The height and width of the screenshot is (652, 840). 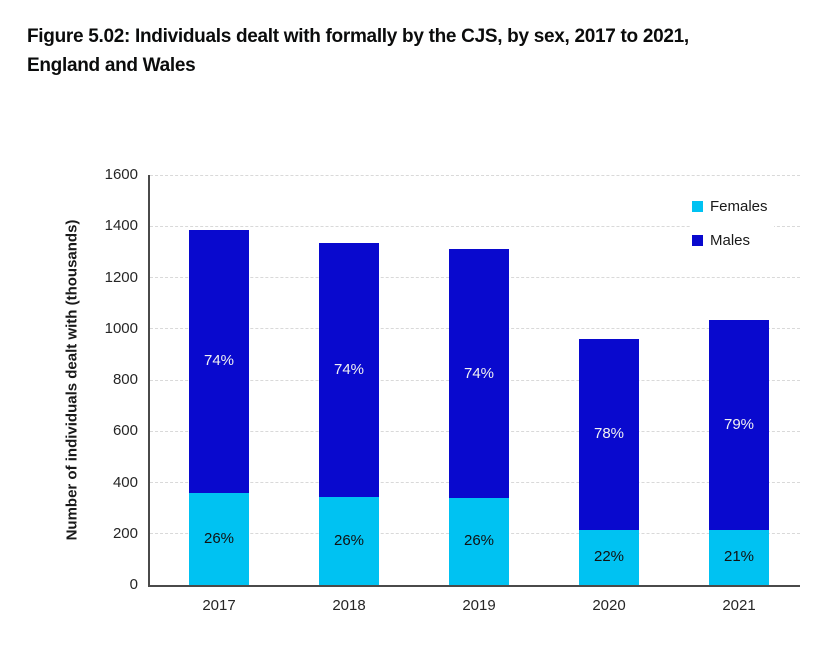 I want to click on bar-label-females-2020: 22%, so click(x=609, y=557).